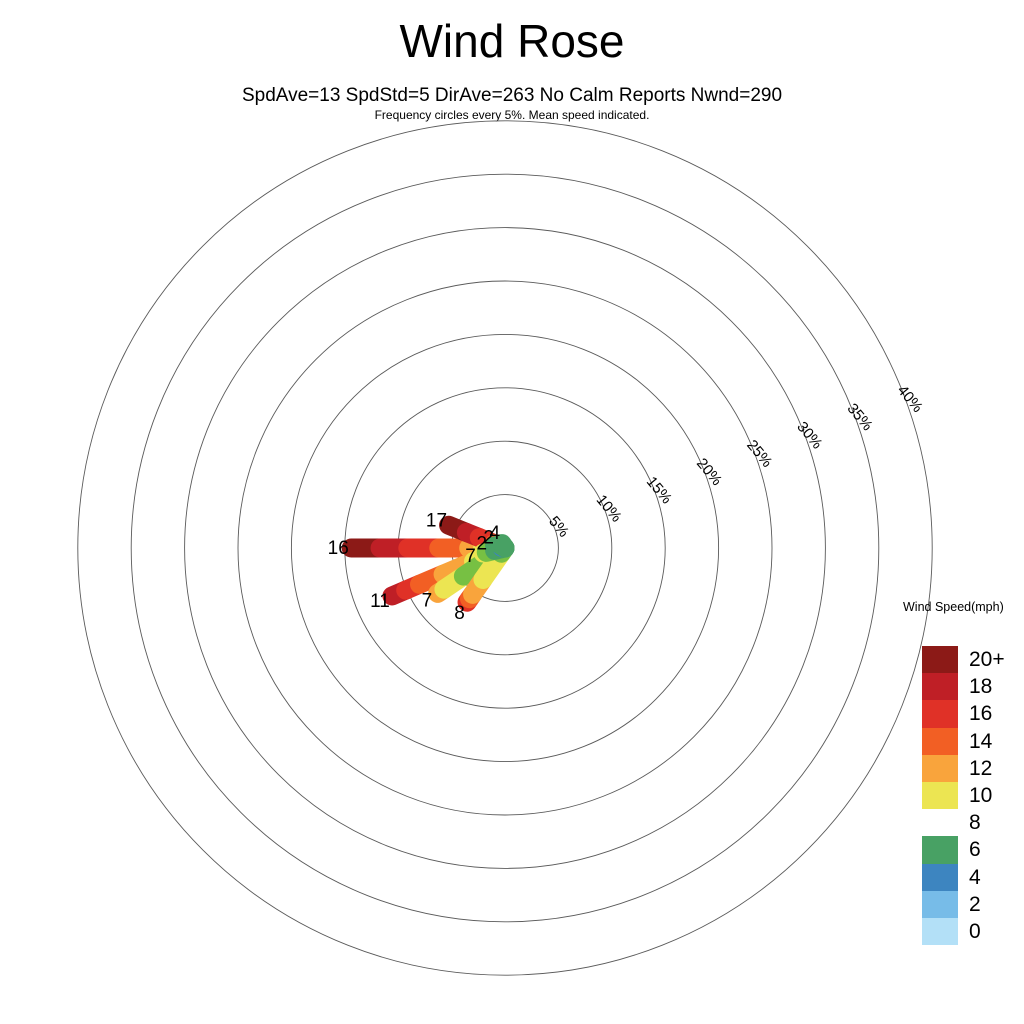  I want to click on legend-row: 0, so click(962, 931).